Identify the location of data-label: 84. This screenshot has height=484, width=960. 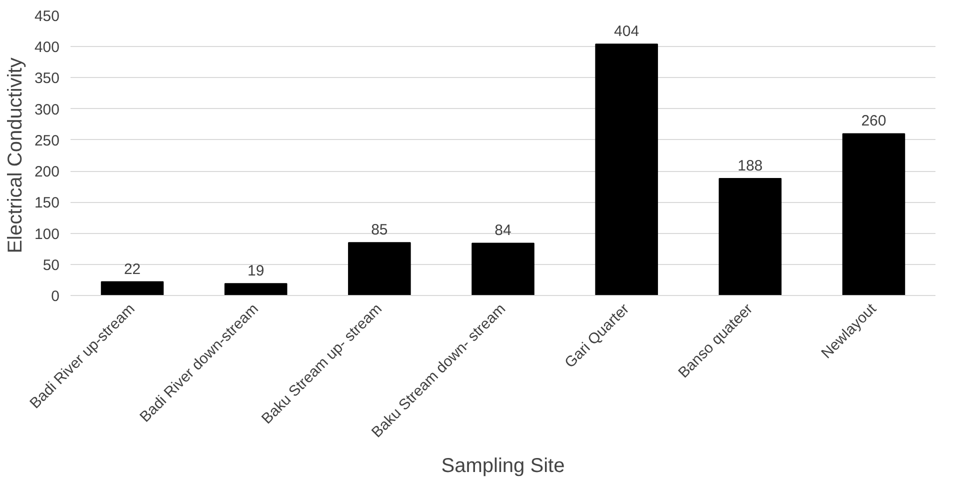
(503, 231).